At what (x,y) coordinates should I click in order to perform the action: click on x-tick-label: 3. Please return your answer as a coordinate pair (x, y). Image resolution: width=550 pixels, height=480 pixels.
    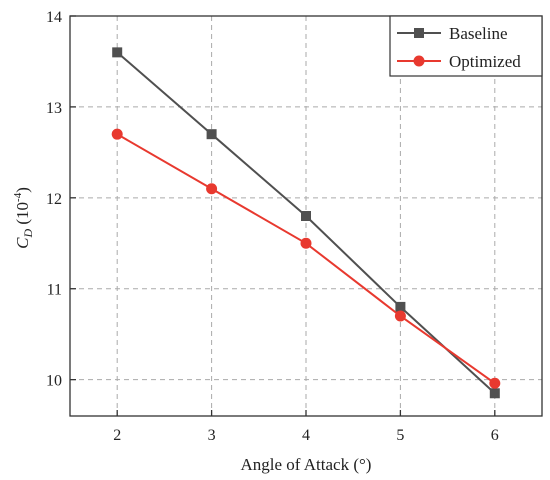
    Looking at the image, I should click on (212, 435).